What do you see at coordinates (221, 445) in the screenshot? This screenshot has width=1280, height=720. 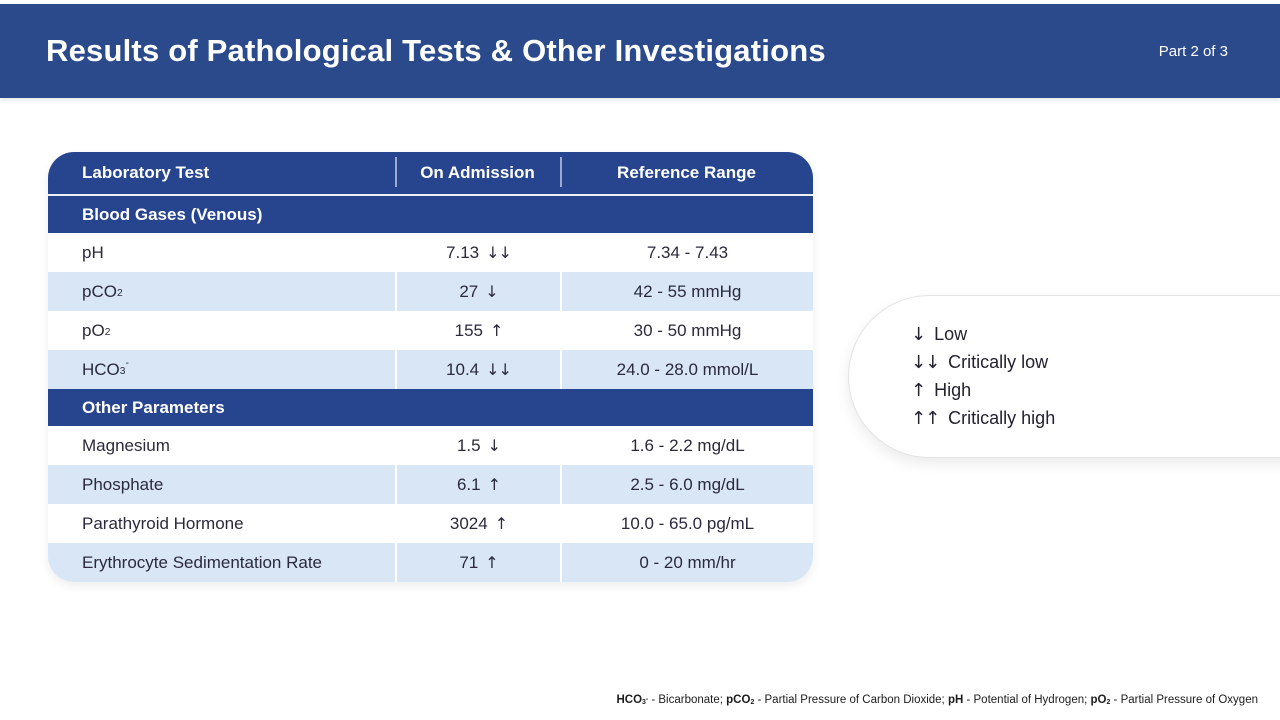 I see `test-name-cell: Magnesium` at bounding box center [221, 445].